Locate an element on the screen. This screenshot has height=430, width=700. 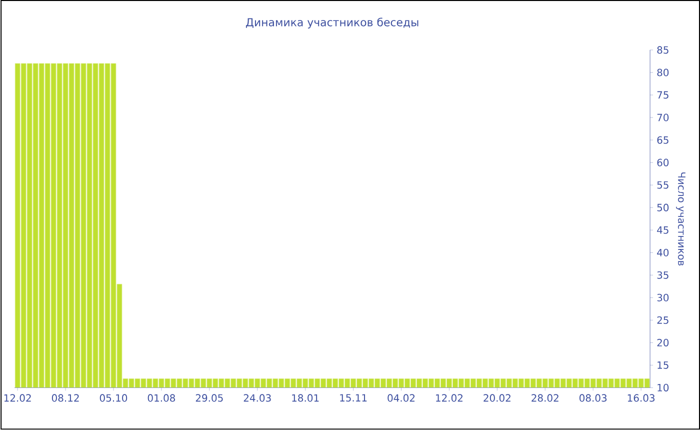
y-tick-label: 80 is located at coordinates (663, 72).